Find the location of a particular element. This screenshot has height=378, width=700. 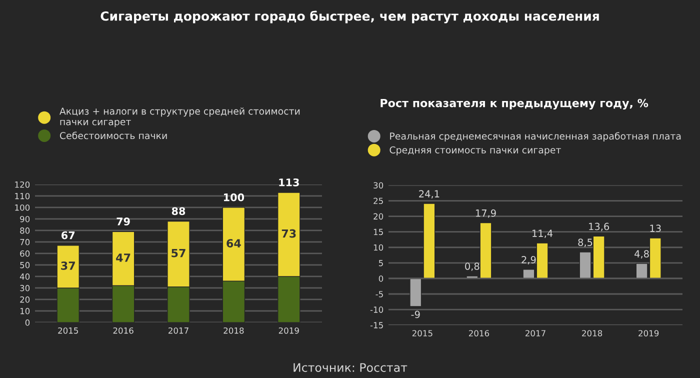

data-label: 4,8 is located at coordinates (641, 254).